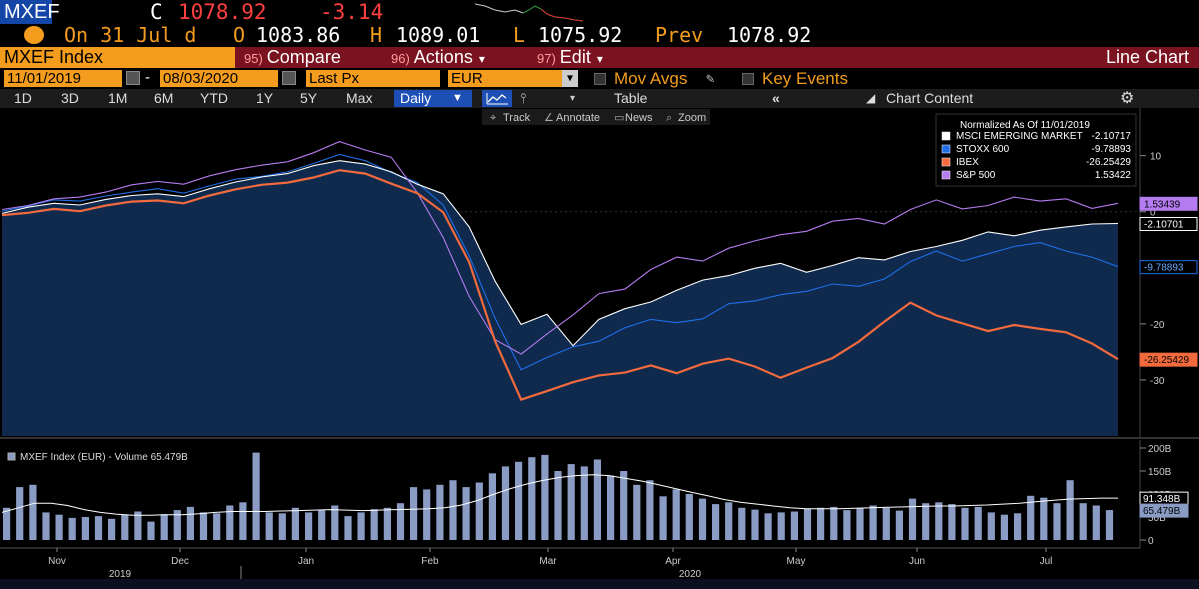  Describe the element at coordinates (1157, 381) in the screenshot. I see `y-tick-label: -30` at that location.